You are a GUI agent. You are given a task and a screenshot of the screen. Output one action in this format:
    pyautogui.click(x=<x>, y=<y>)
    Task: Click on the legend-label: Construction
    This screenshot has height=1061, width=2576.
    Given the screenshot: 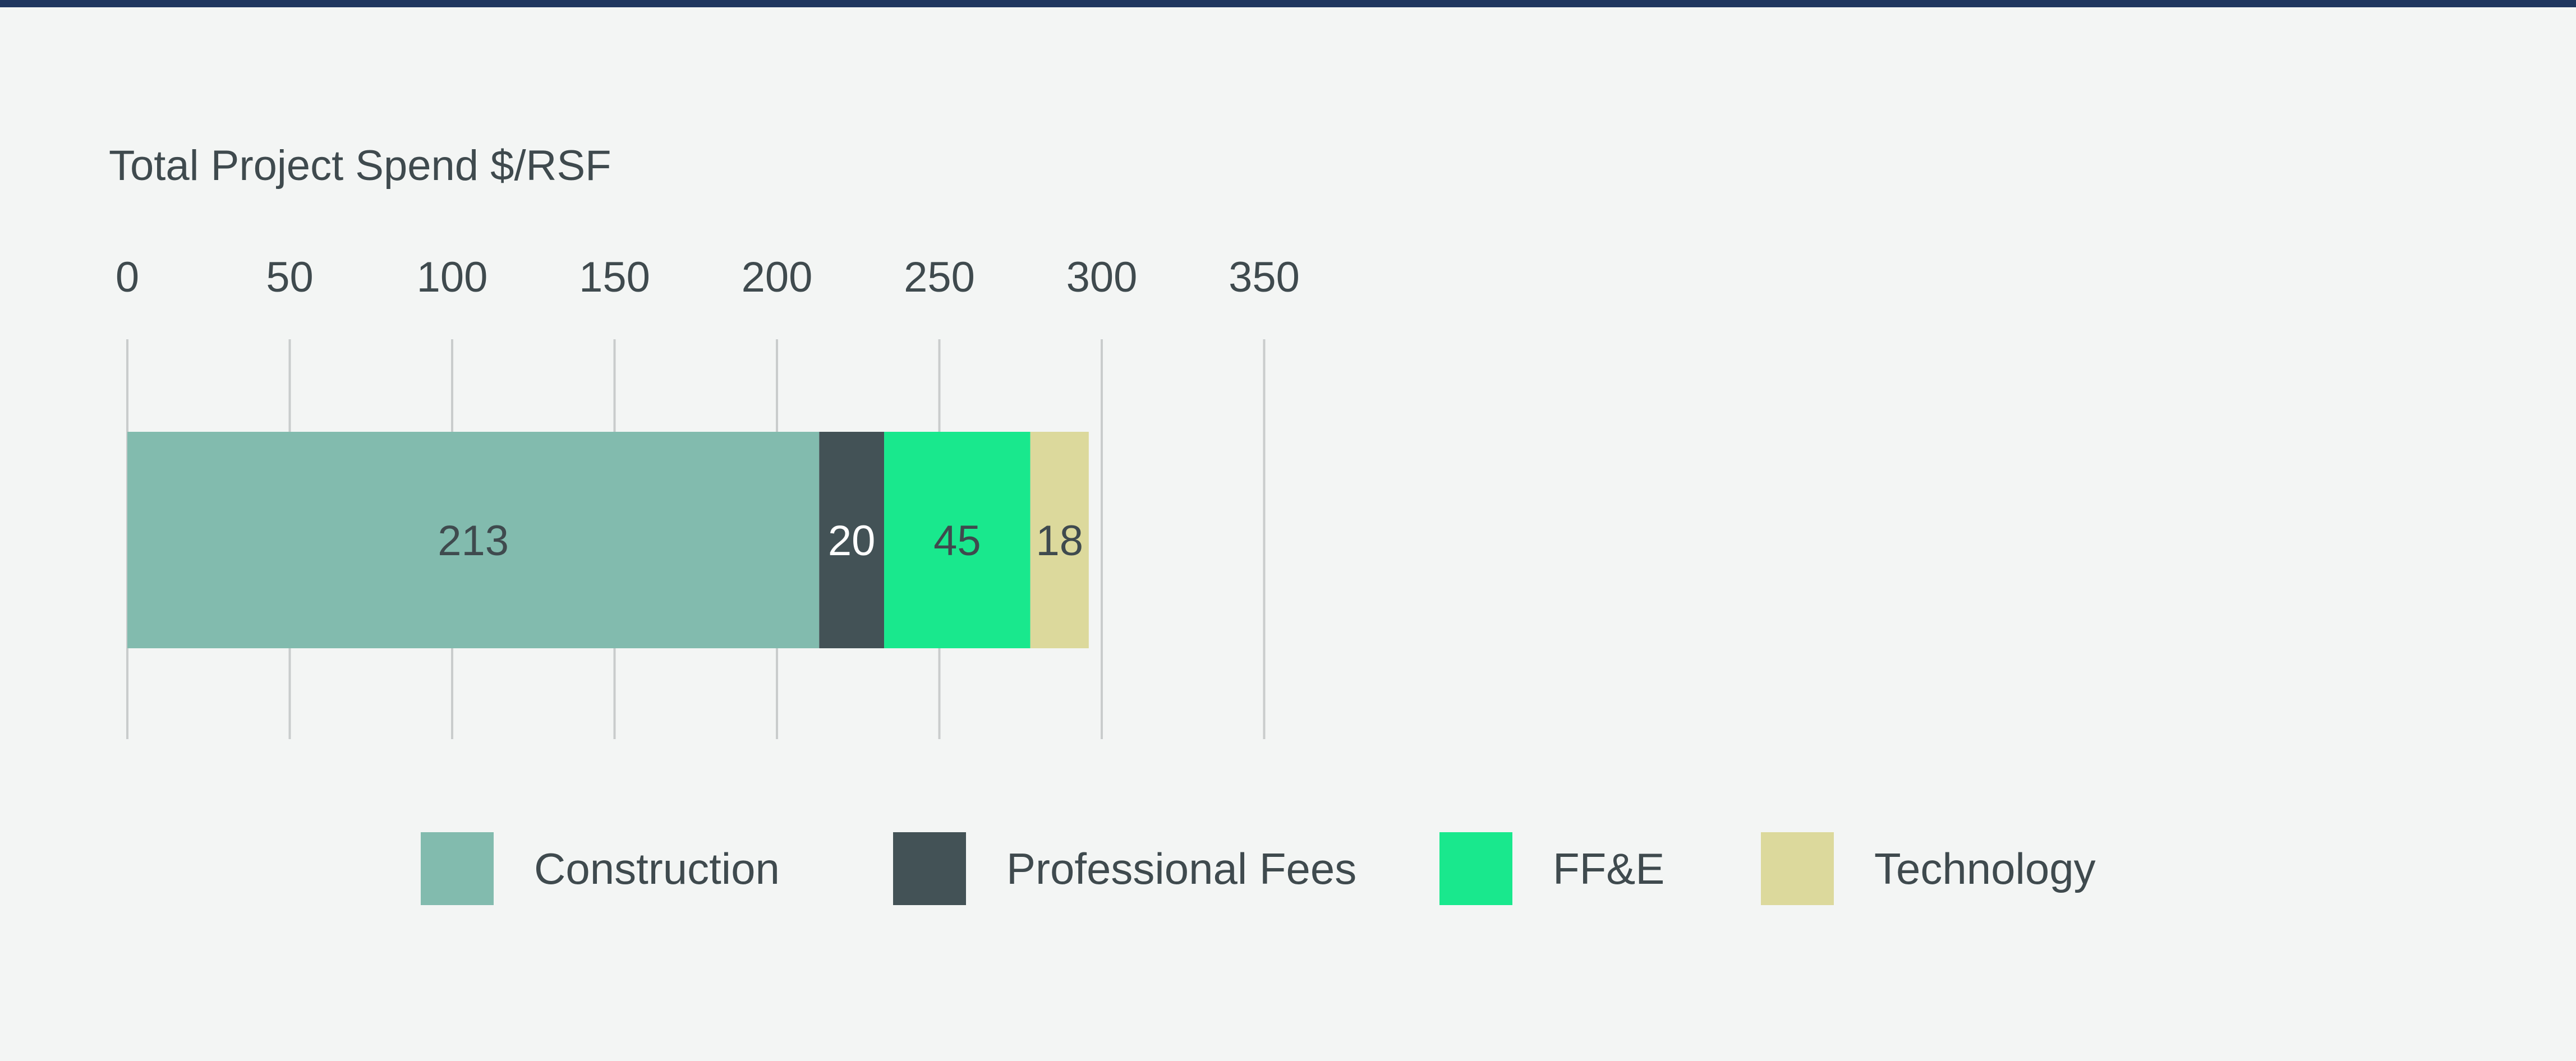 What is the action you would take?
    pyautogui.click(x=657, y=868)
    